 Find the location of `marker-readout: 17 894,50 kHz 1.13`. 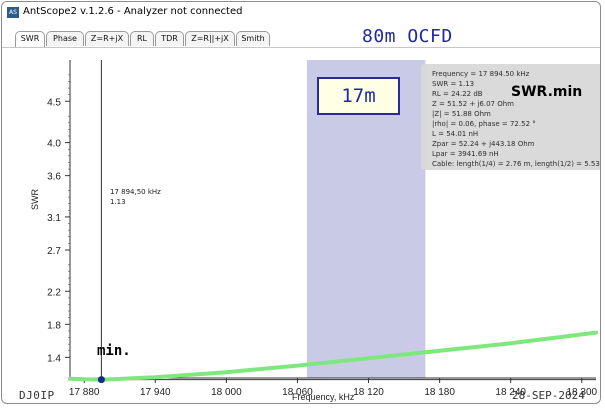

marker-readout: 17 894,50 kHz 1.13 is located at coordinates (135, 197).